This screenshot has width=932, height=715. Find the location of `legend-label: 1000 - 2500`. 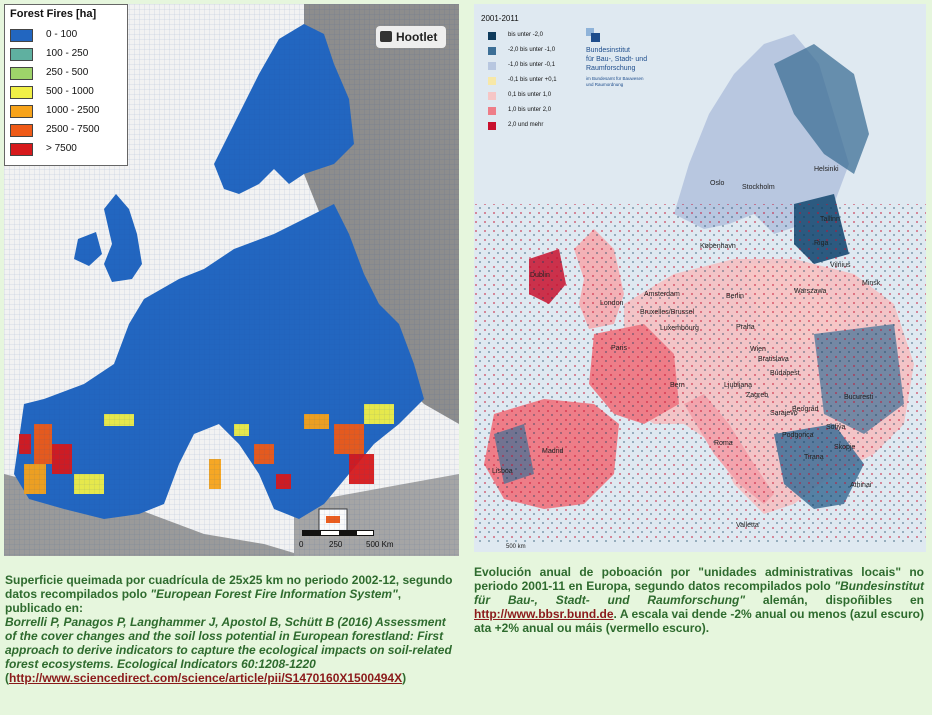

legend-label: 1000 - 2500 is located at coordinates (73, 110).